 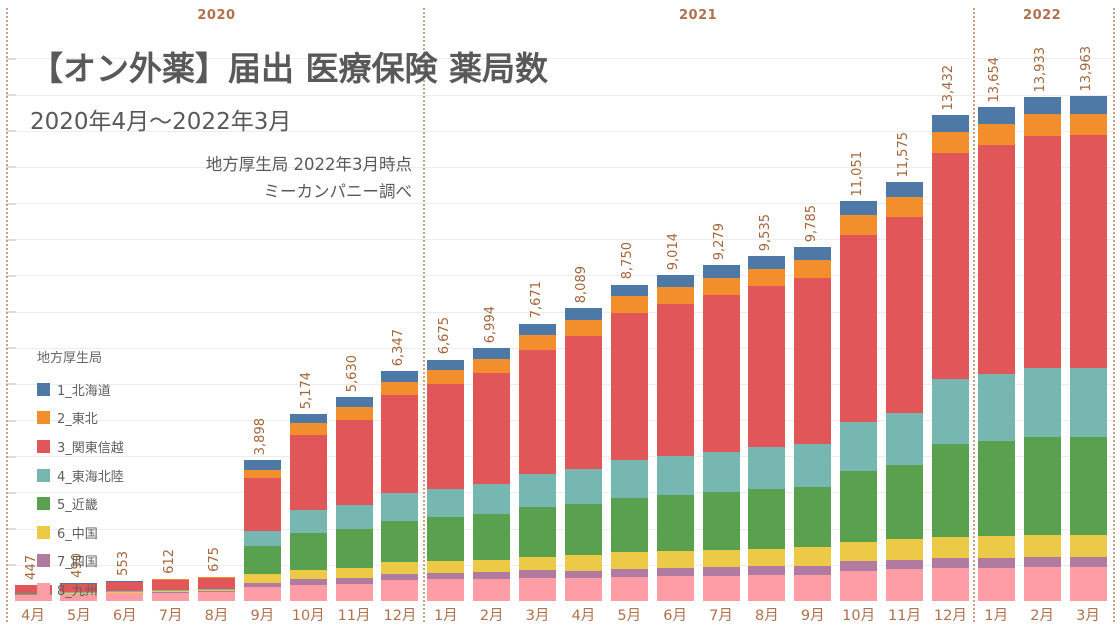 I want to click on stacked-bar-19-10月: 11,051, so click(x=859, y=376).